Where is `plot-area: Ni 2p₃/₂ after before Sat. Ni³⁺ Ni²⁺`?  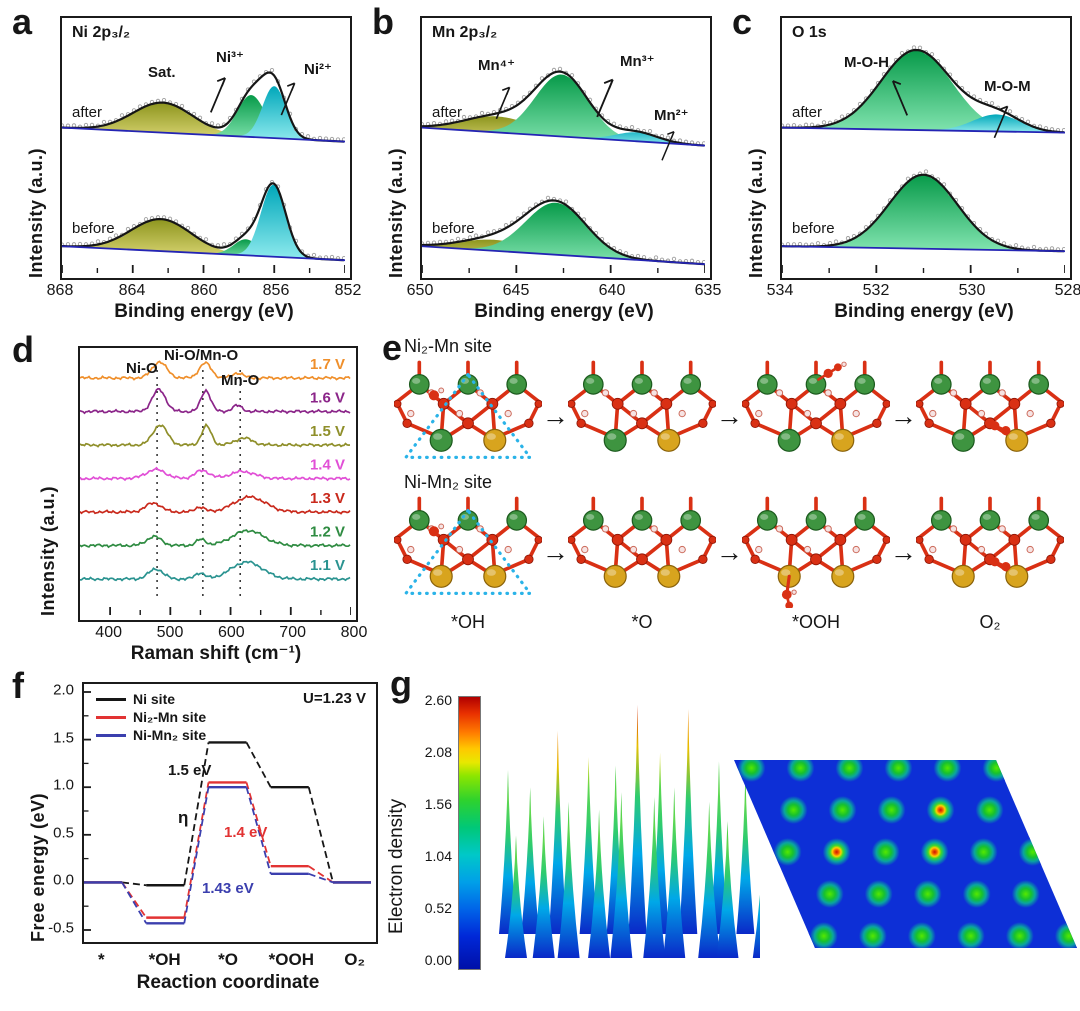 plot-area: Ni 2p₃/₂ after before Sat. Ni³⁺ Ni²⁺ is located at coordinates (206, 148).